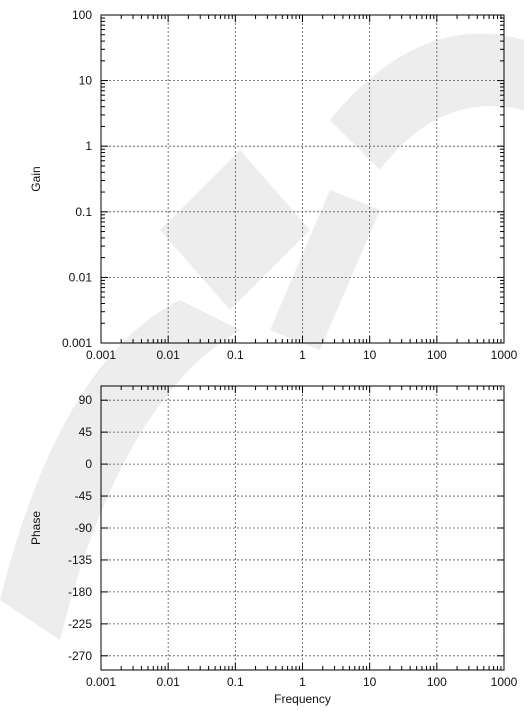 The image size is (524, 711). What do you see at coordinates (36, 178) in the screenshot?
I see `y-axis-label: Gain` at bounding box center [36, 178].